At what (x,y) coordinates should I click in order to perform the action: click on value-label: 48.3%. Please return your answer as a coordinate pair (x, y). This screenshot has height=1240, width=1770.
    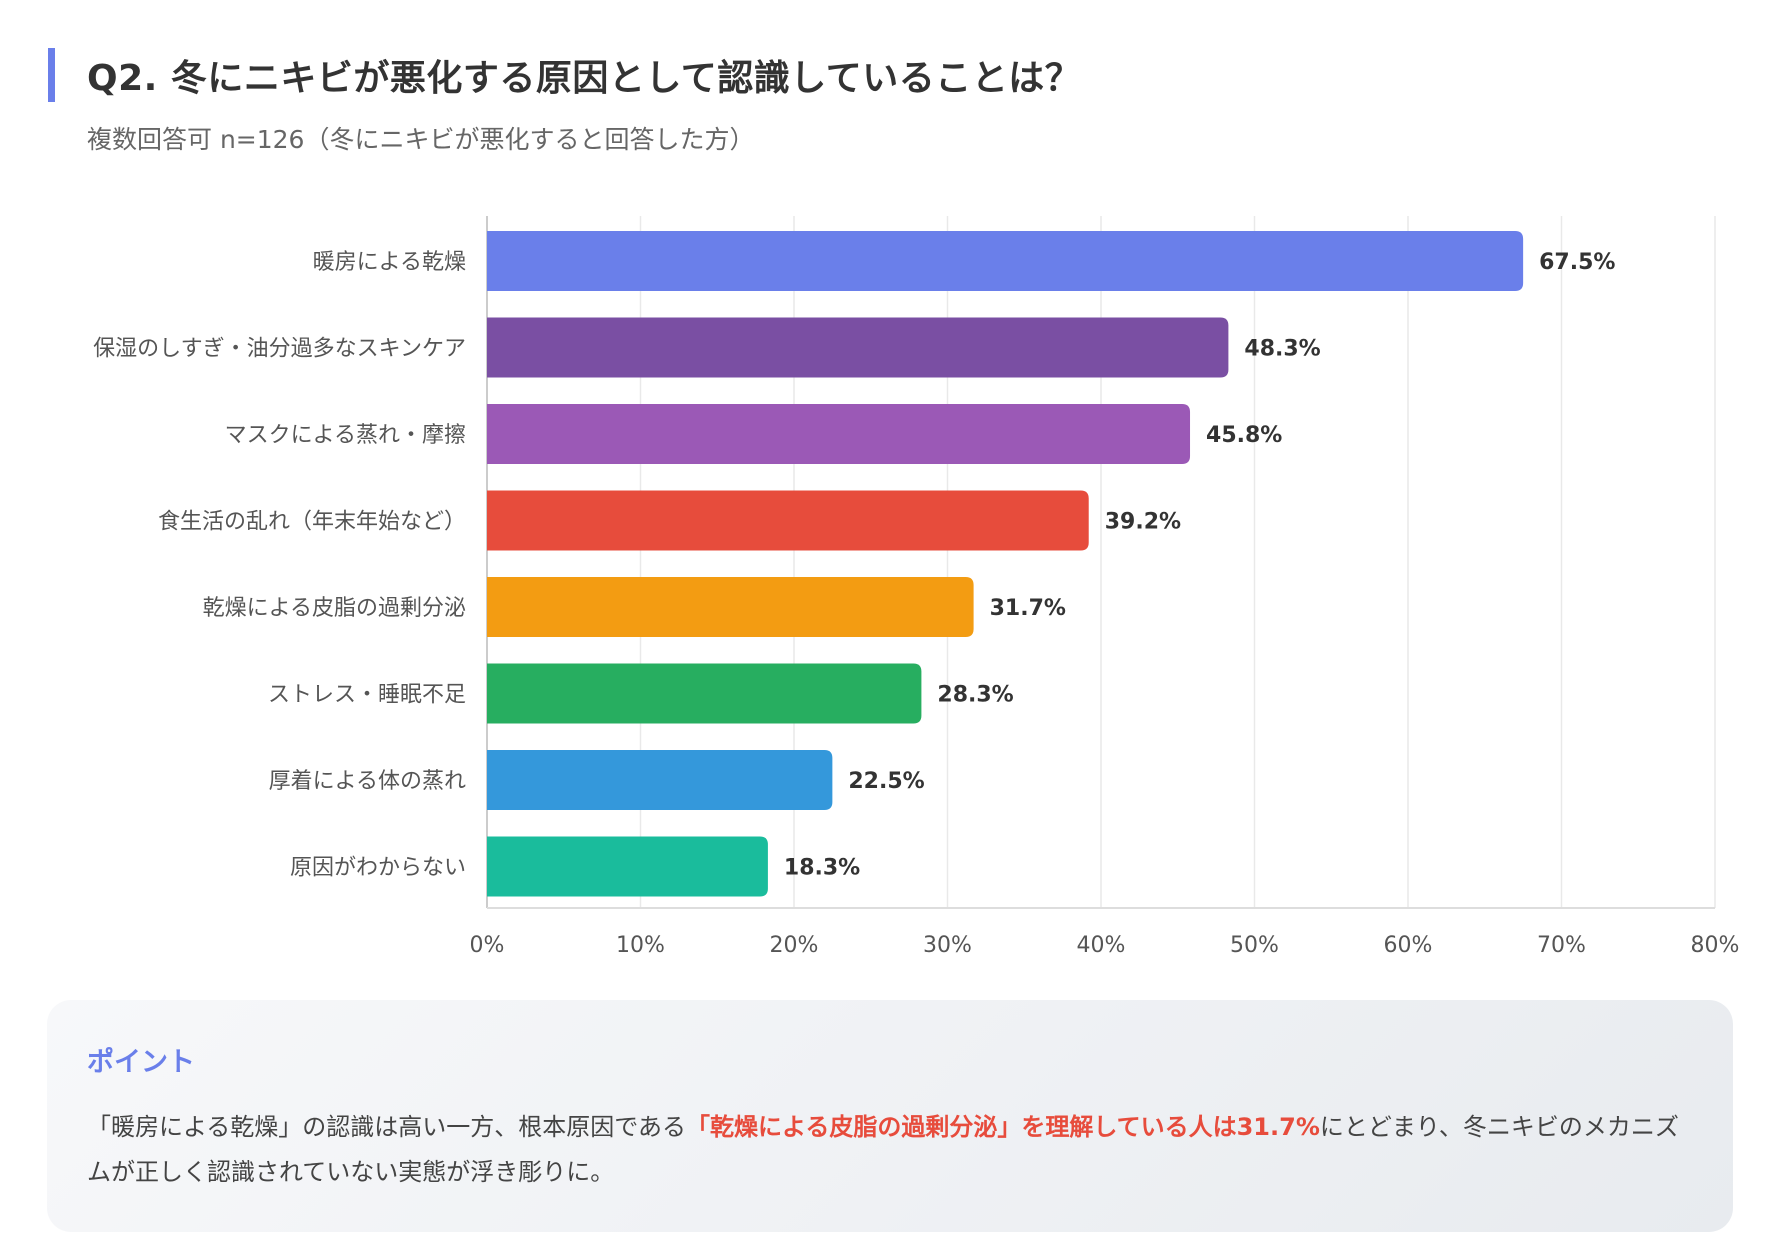
    Looking at the image, I should click on (1282, 349).